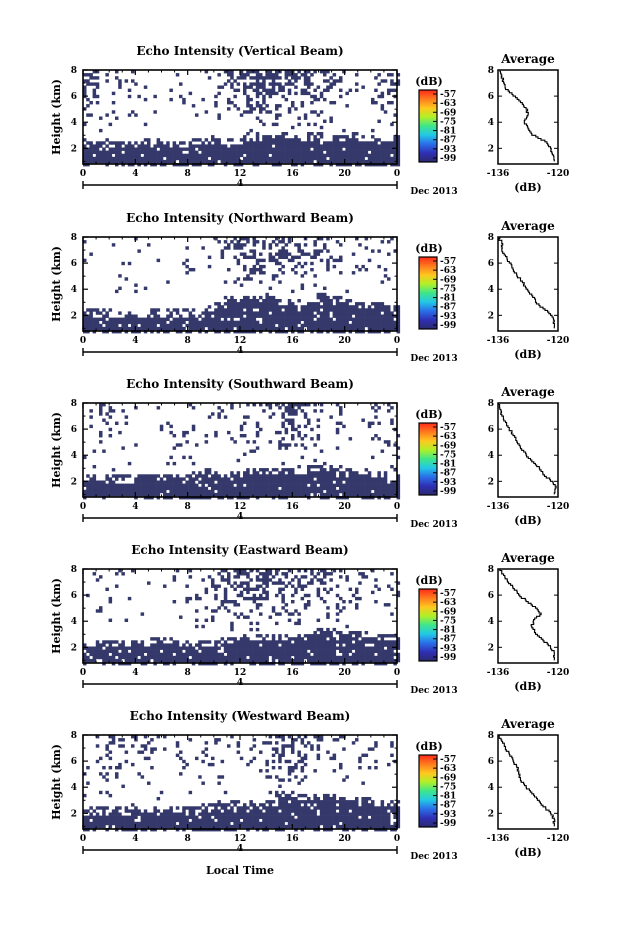  I want to click on date-marker: 4, so click(240, 351).